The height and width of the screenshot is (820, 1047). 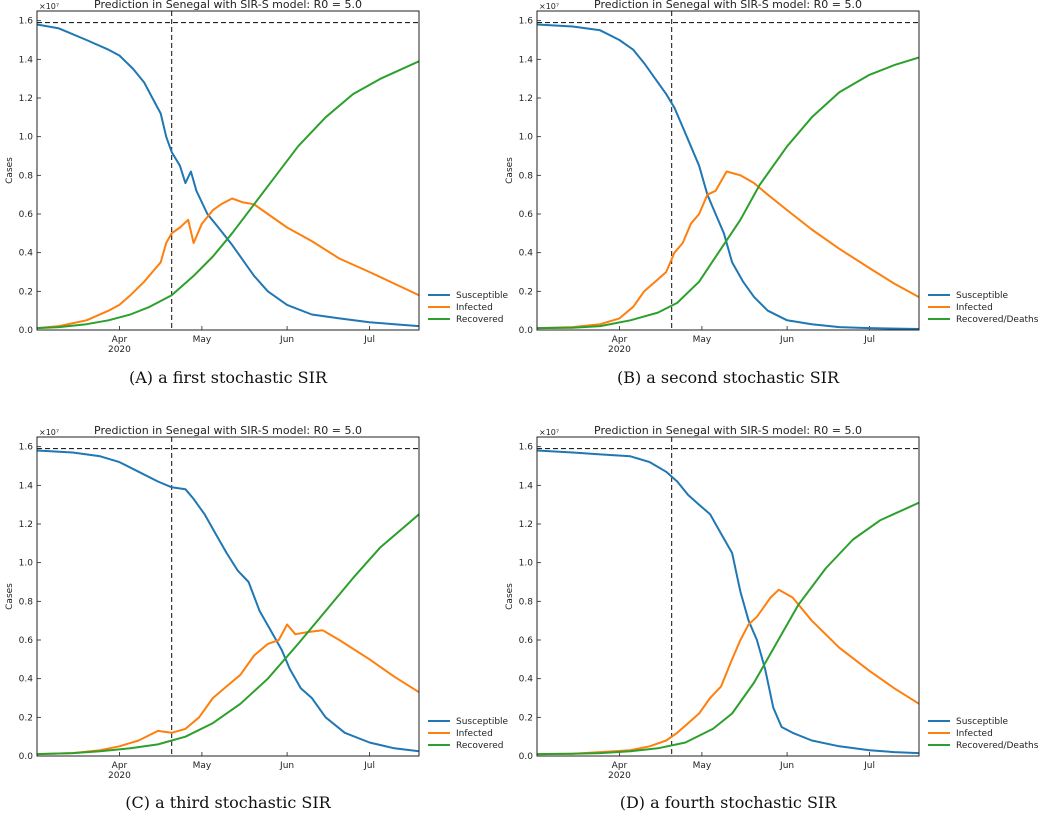 What do you see at coordinates (228, 802) in the screenshot?
I see `subfigure-caption: (C) a third stochastic SIR` at bounding box center [228, 802].